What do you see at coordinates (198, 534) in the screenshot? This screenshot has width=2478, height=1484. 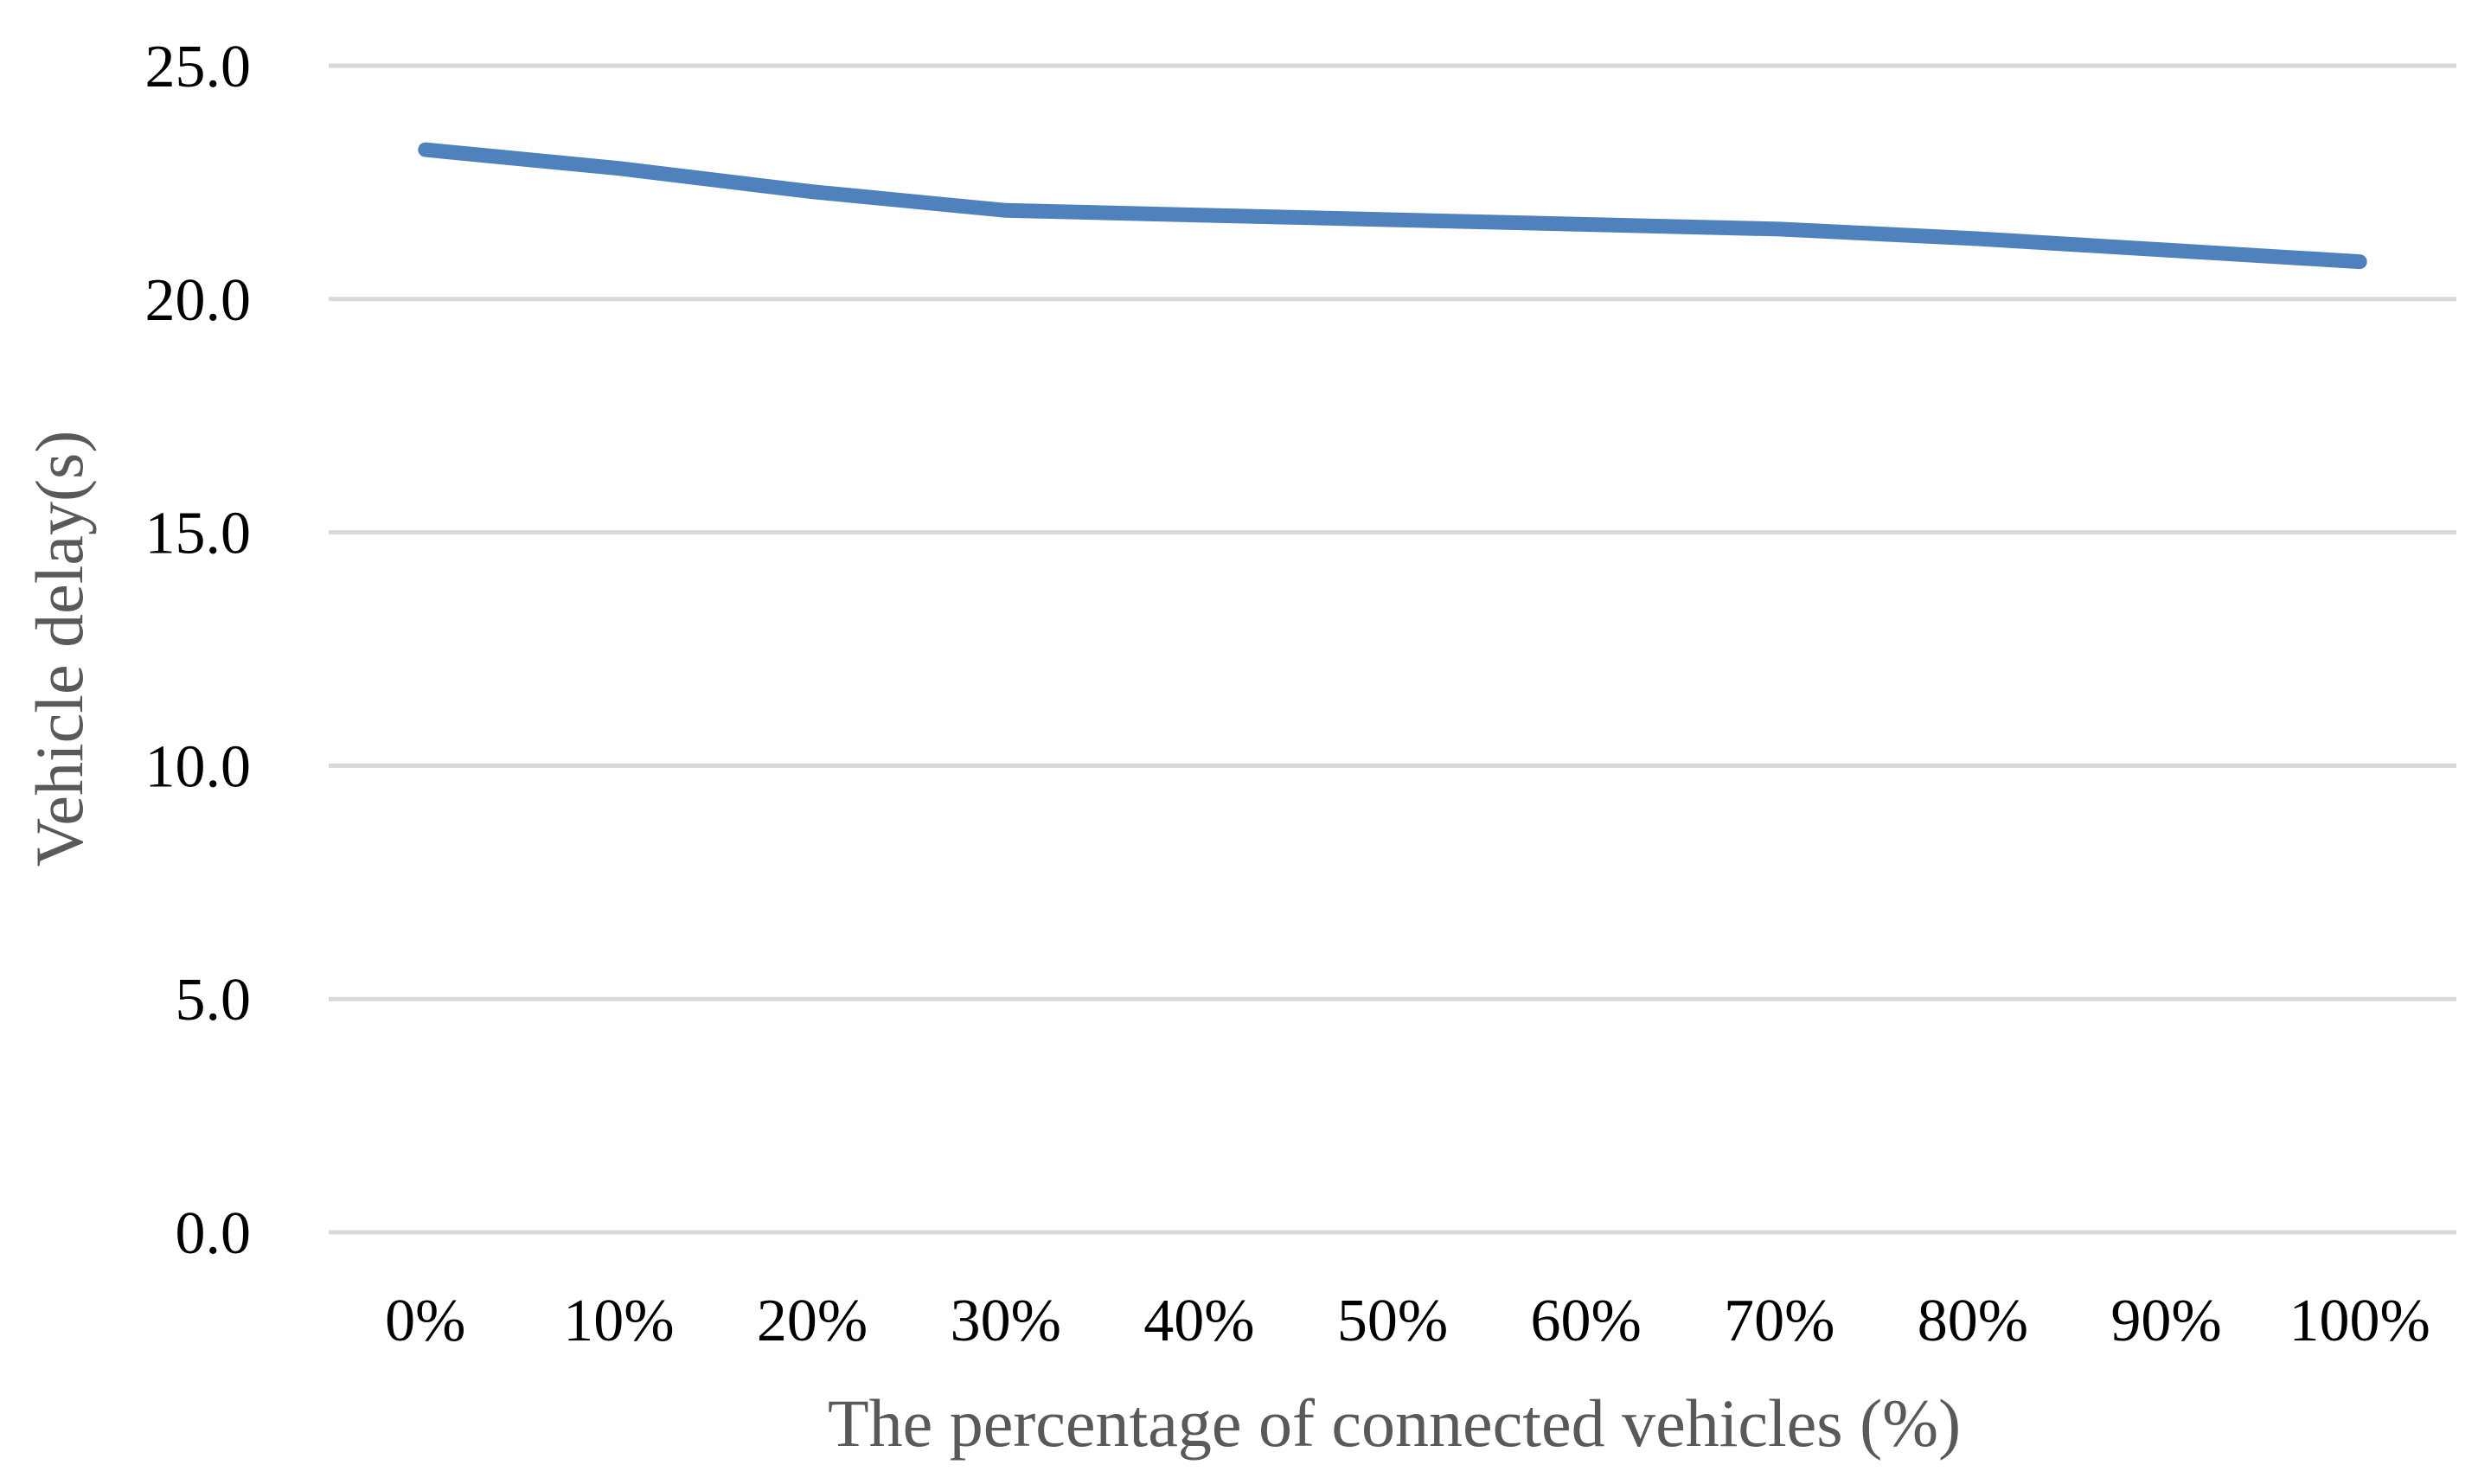 I see `y-tick-label: 15.0` at bounding box center [198, 534].